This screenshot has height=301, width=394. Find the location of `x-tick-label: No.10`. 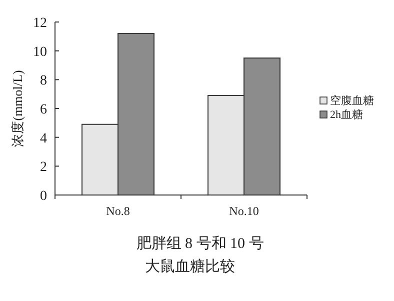

x-tick-label: No.10 is located at coordinates (244, 211).